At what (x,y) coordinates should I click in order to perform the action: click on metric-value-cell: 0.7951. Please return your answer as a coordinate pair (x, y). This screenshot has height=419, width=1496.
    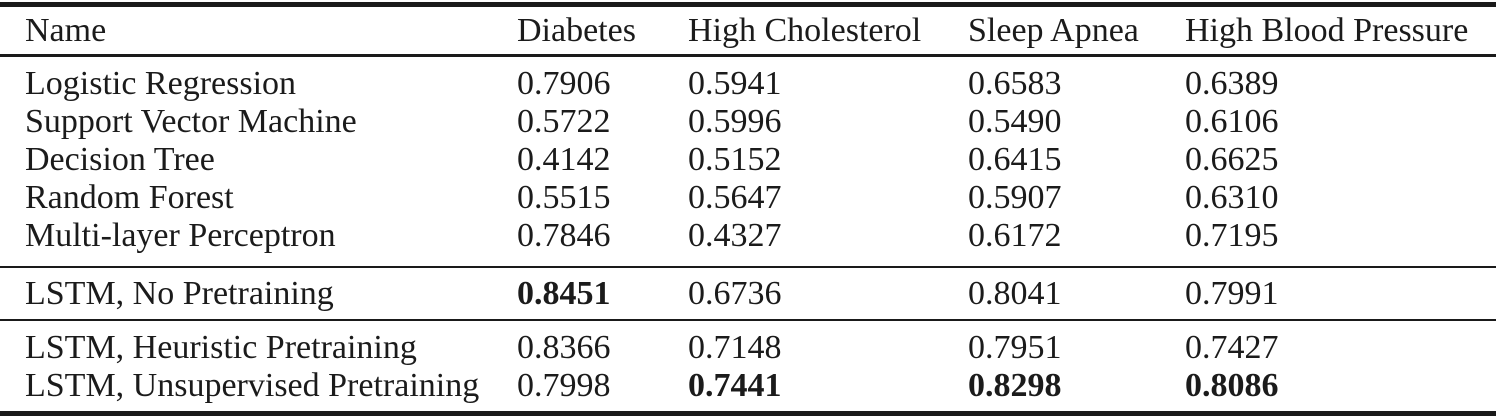
    Looking at the image, I should click on (1015, 347).